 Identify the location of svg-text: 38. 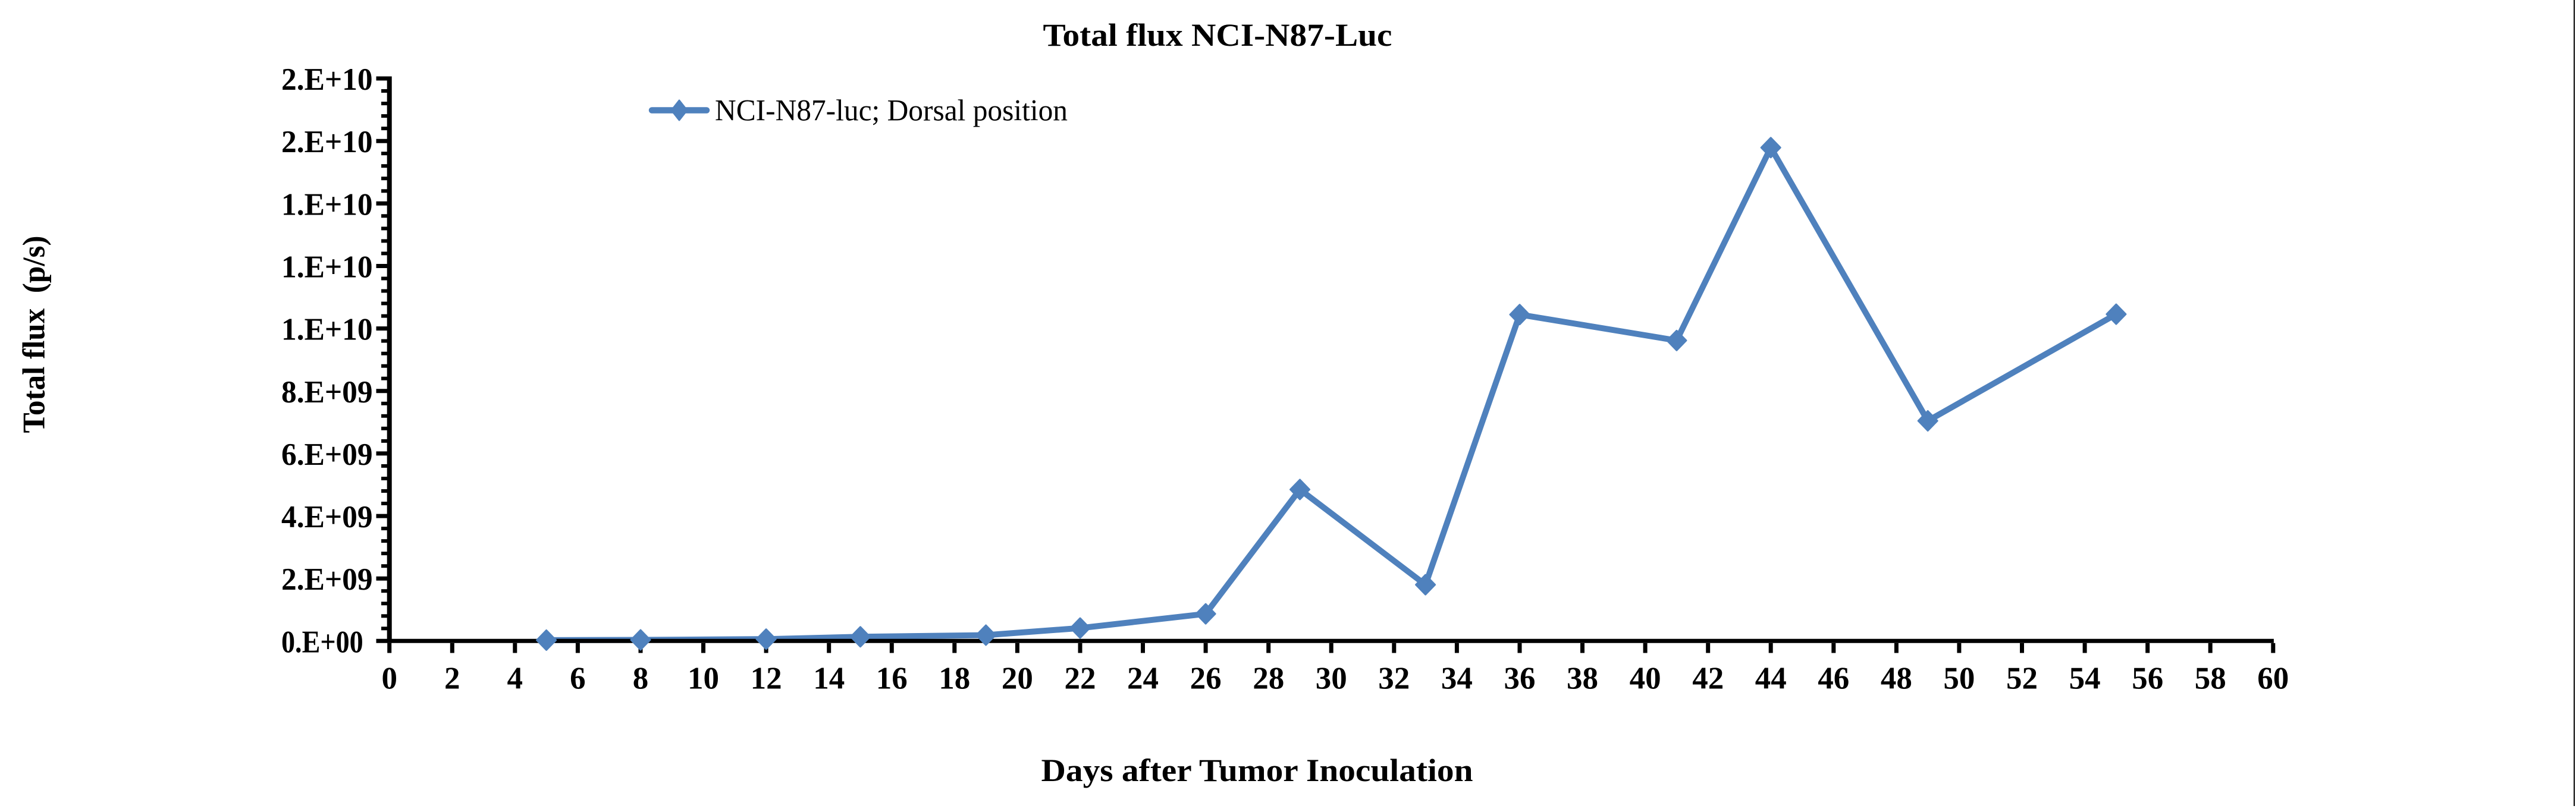
(1582, 679).